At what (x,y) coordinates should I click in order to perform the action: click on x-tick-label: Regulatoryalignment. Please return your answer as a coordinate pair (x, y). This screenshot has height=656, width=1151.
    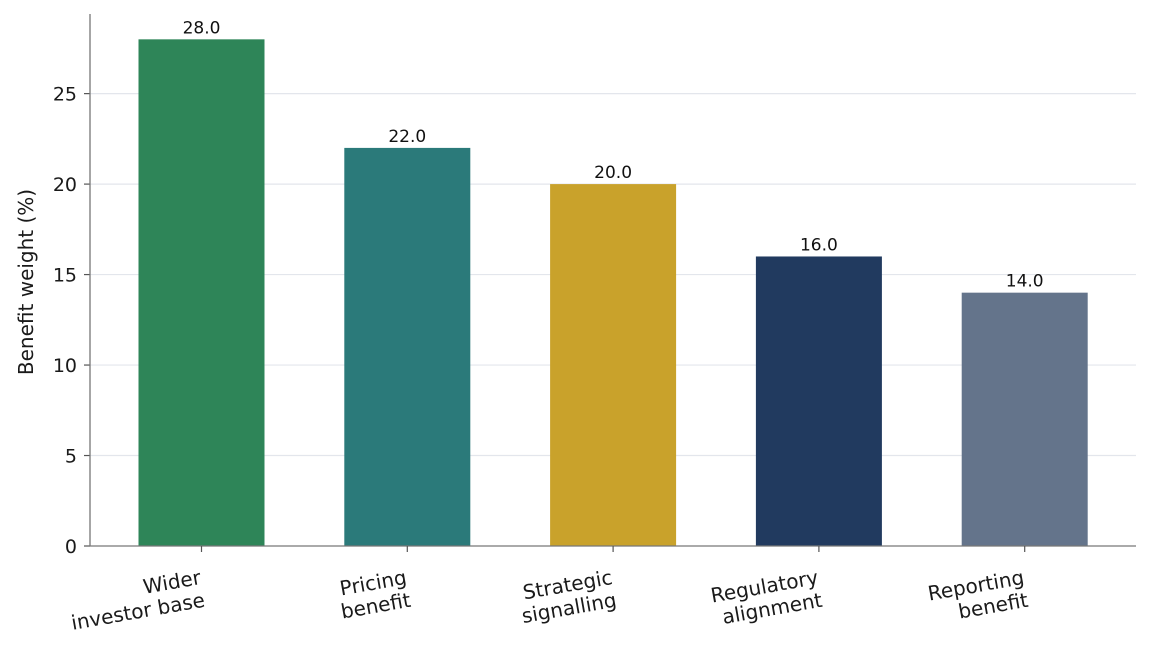
    Looking at the image, I should click on (766, 597).